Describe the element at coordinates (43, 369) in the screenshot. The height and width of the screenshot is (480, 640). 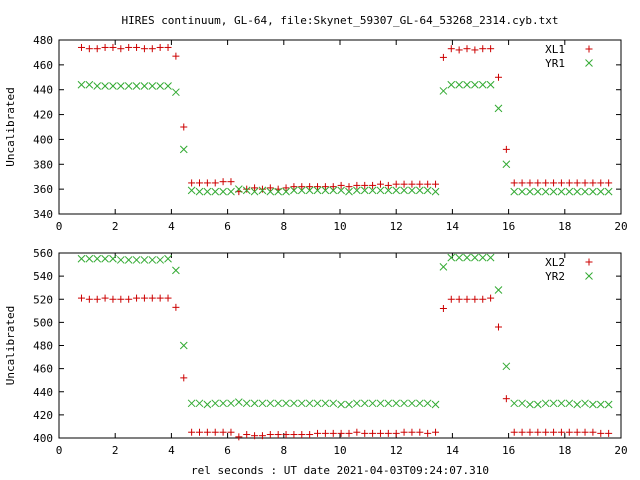
I see `y-tick-label: 460` at that location.